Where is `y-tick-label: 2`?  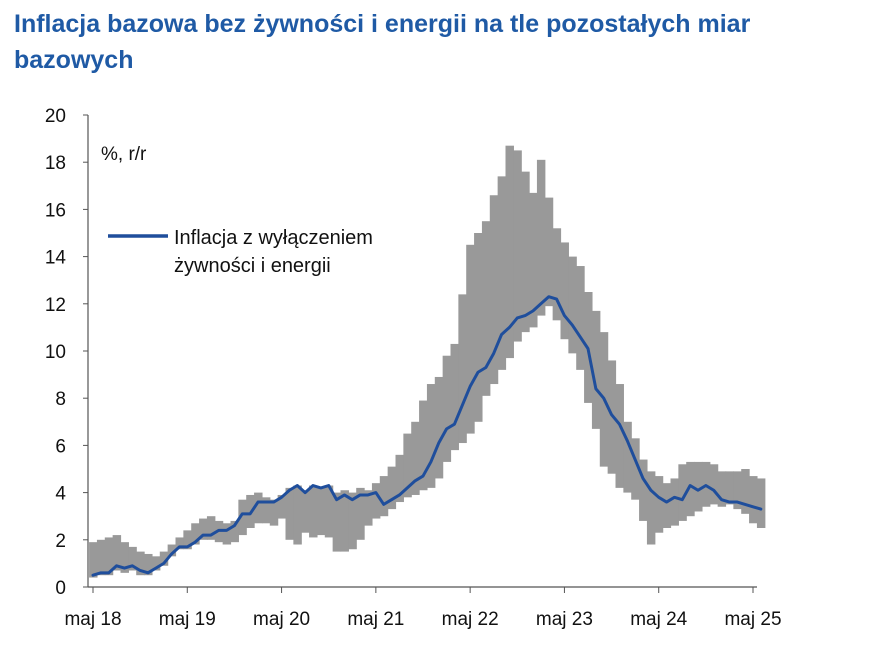
y-tick-label: 2 is located at coordinates (60, 541).